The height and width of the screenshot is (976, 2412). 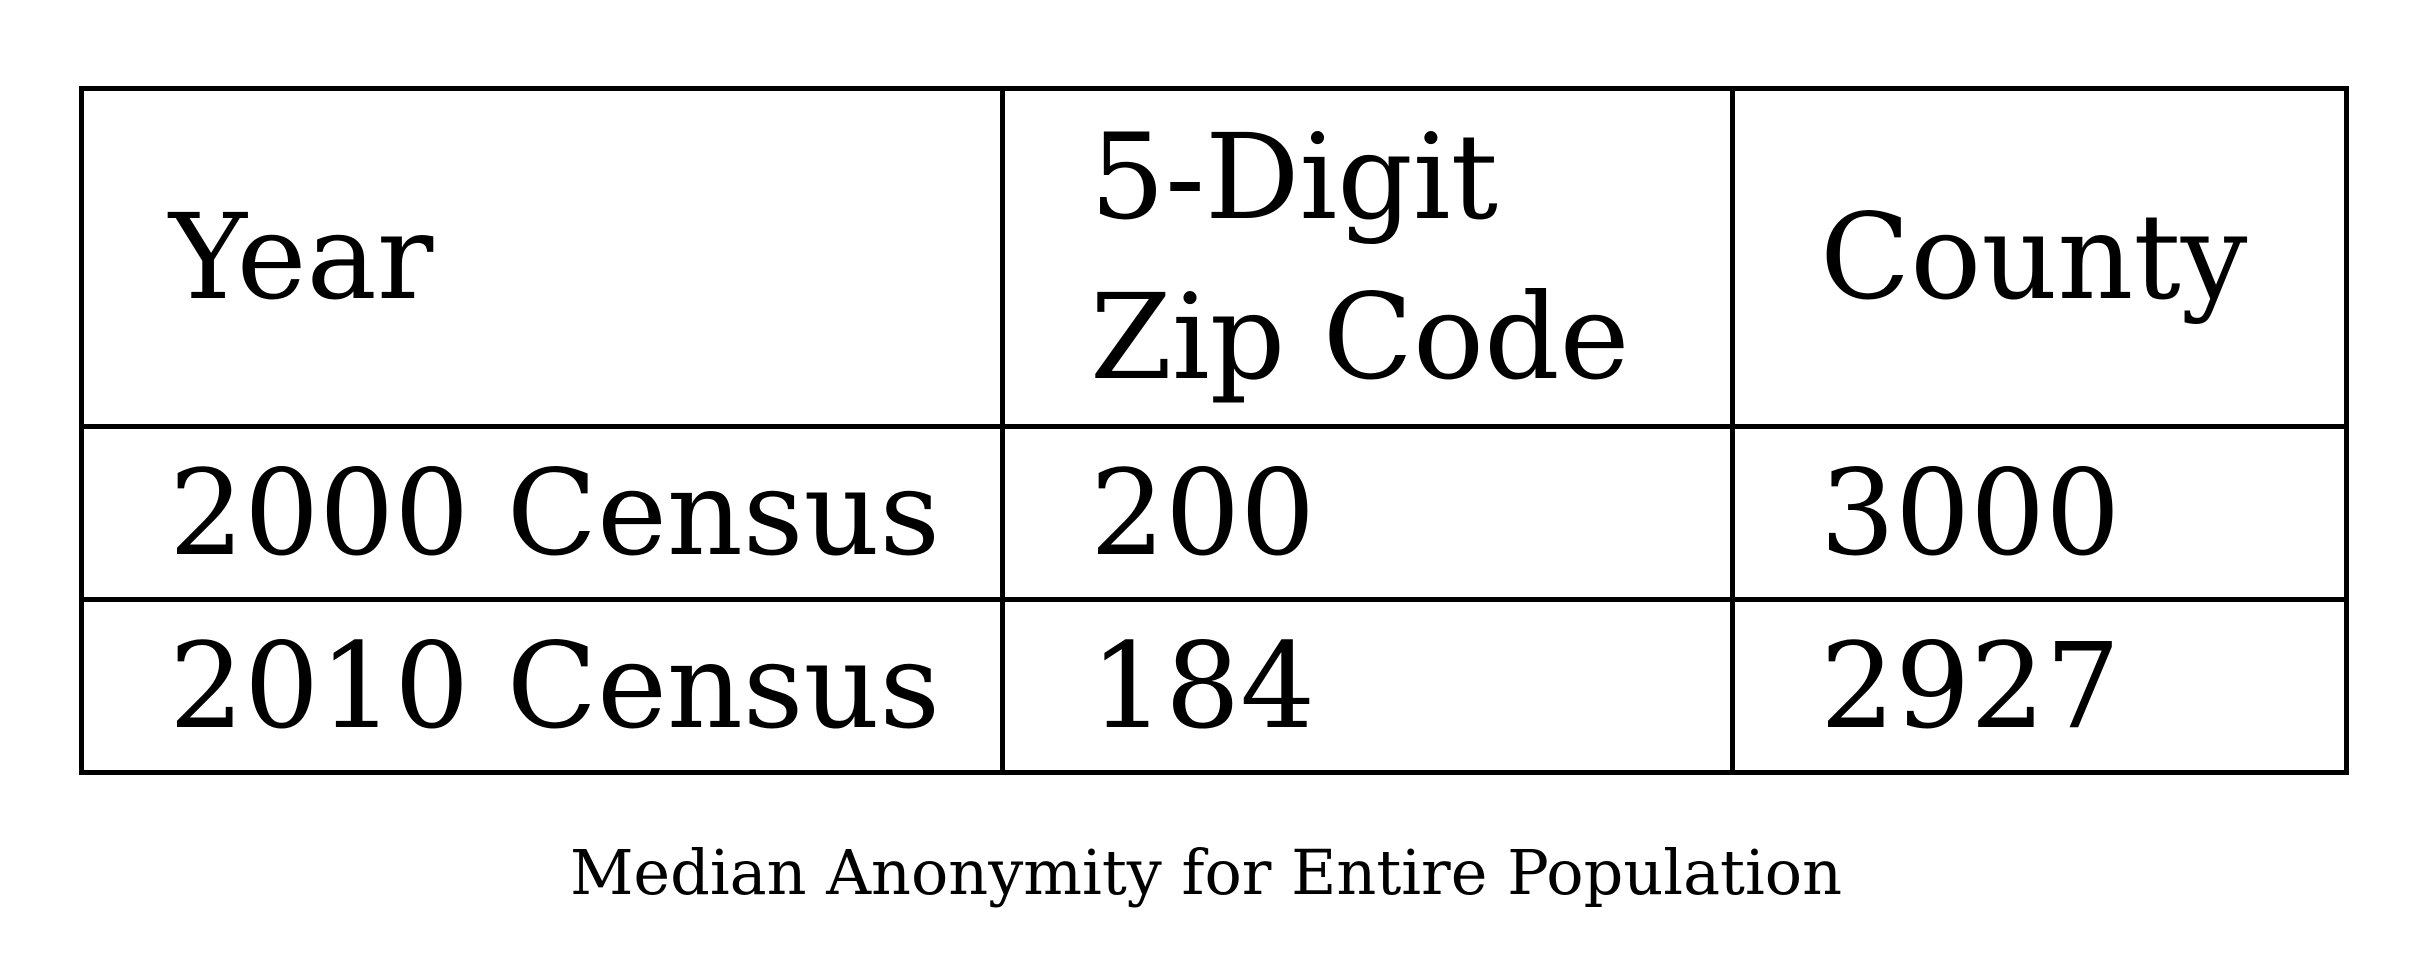 I want to click on header-county-label: County, so click(x=2034, y=256).